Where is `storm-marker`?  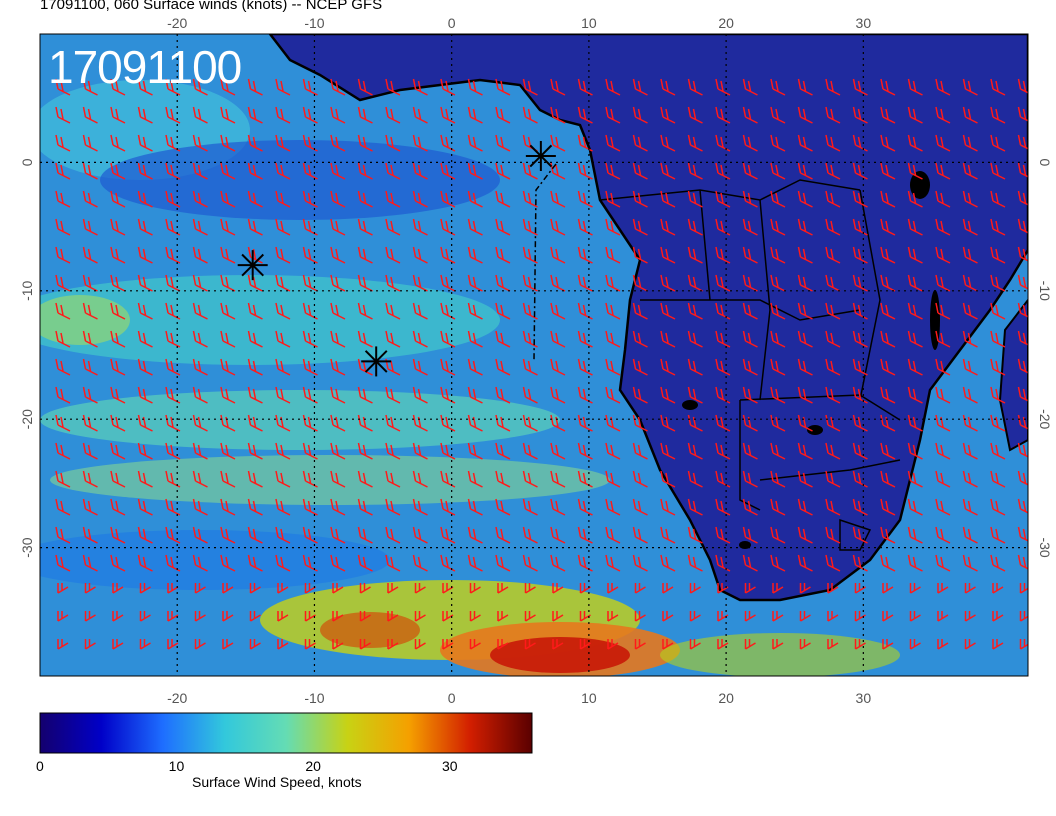 storm-marker is located at coordinates (376, 361).